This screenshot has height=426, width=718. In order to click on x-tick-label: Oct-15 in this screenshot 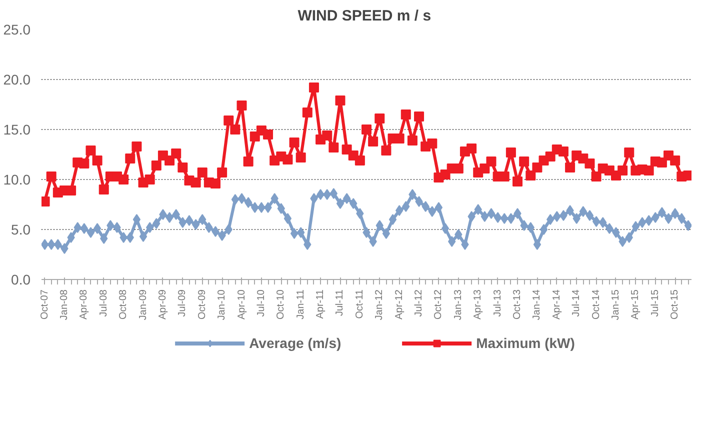, I will do `click(675, 304)`.